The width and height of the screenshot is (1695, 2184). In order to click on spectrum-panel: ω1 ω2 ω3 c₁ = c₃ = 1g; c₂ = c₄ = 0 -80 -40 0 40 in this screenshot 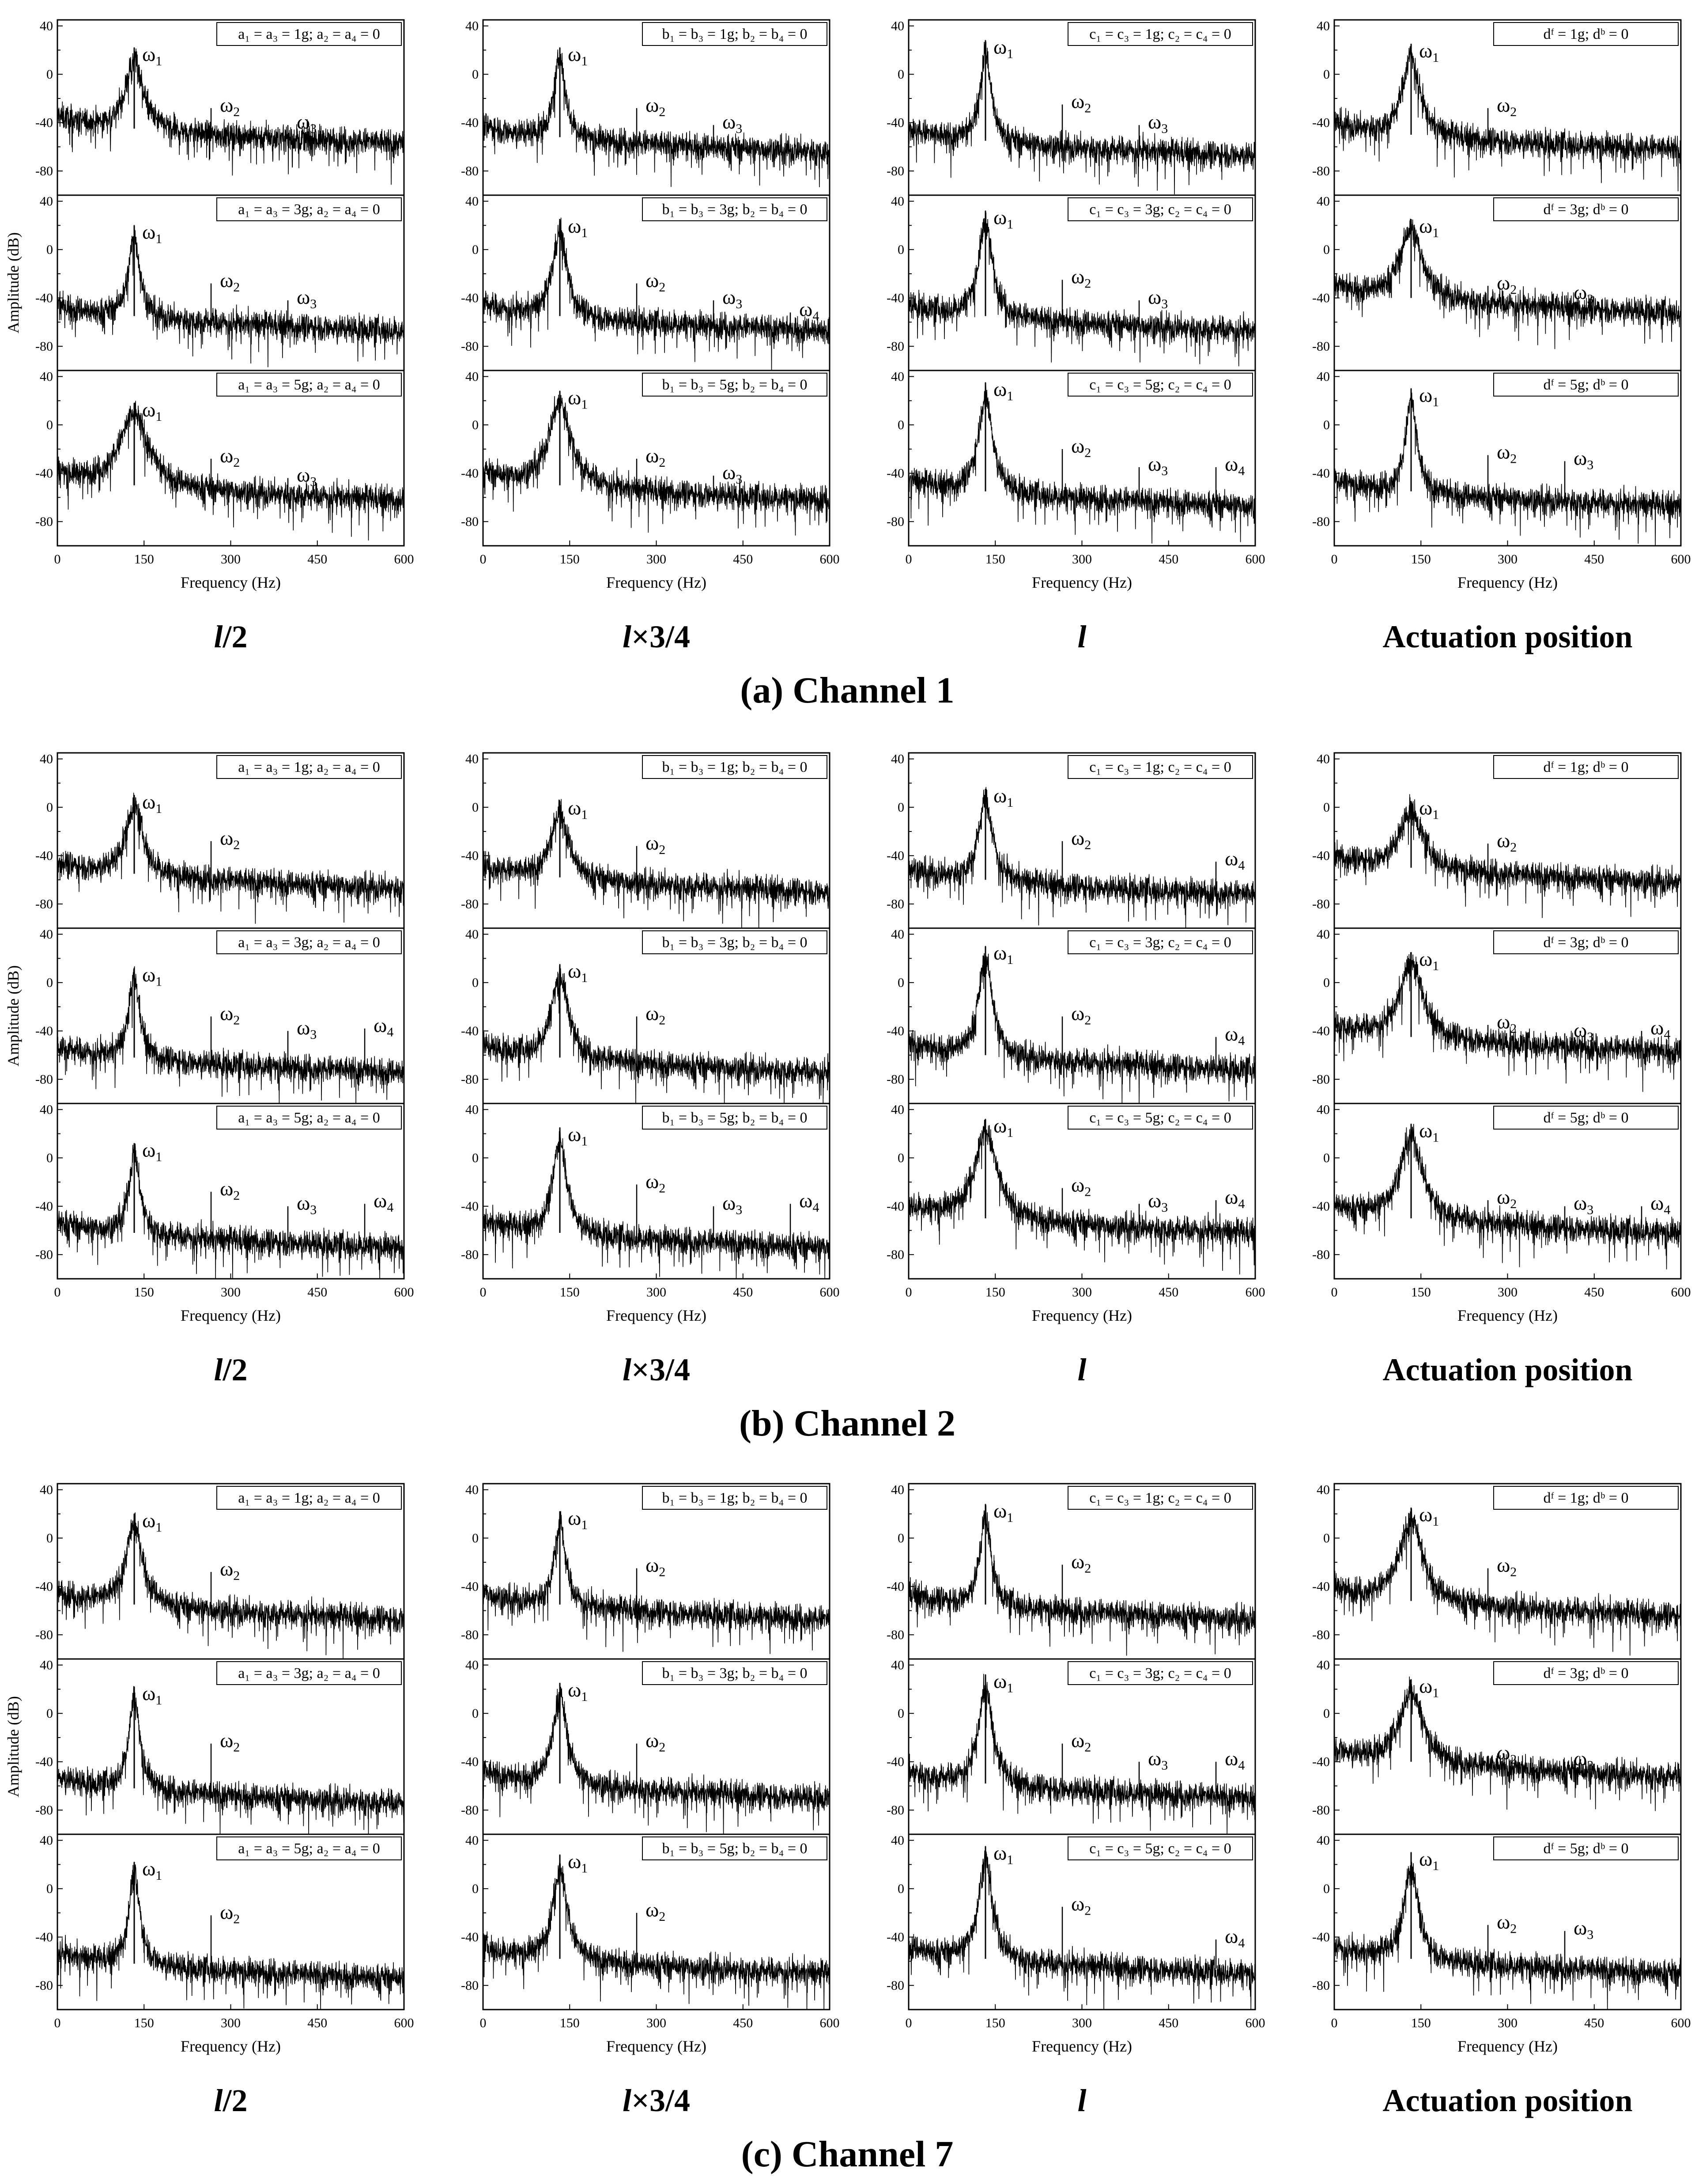, I will do `click(1071, 107)`.